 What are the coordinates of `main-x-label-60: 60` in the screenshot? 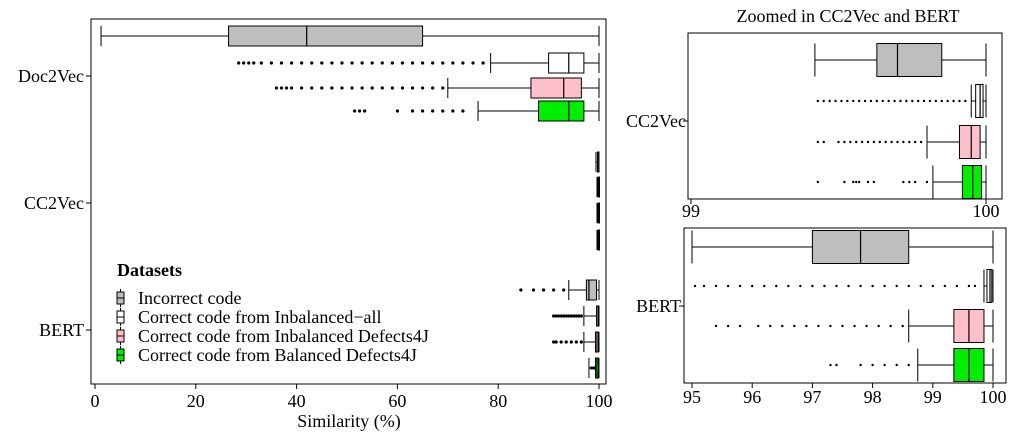 It's located at (397, 401).